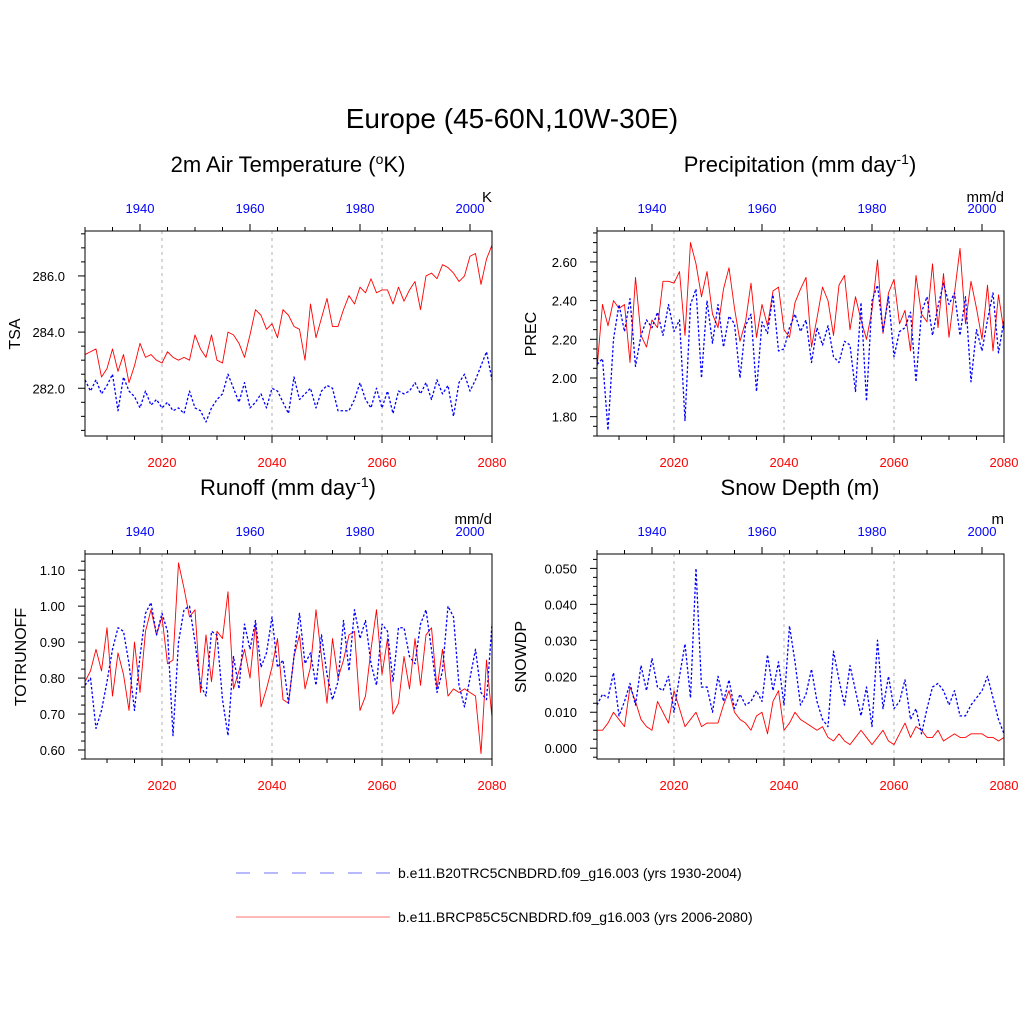 This screenshot has width=1024, height=1029. What do you see at coordinates (790, 164) in the screenshot?
I see `panel-title-text: Precipitation (mm day` at bounding box center [790, 164].